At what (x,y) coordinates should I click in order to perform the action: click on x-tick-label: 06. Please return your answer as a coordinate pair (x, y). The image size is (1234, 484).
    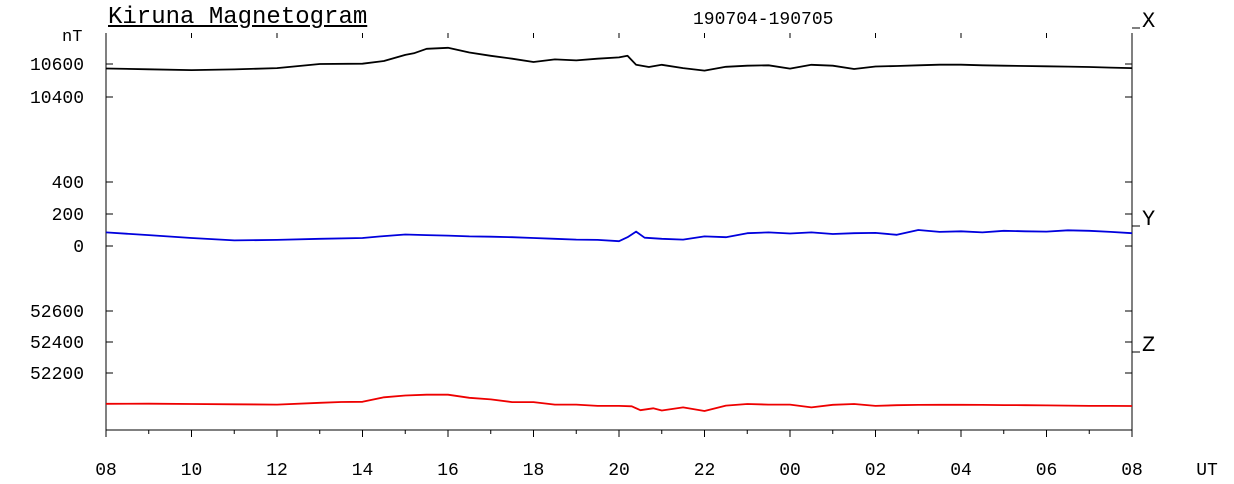
    Looking at the image, I should click on (1047, 471).